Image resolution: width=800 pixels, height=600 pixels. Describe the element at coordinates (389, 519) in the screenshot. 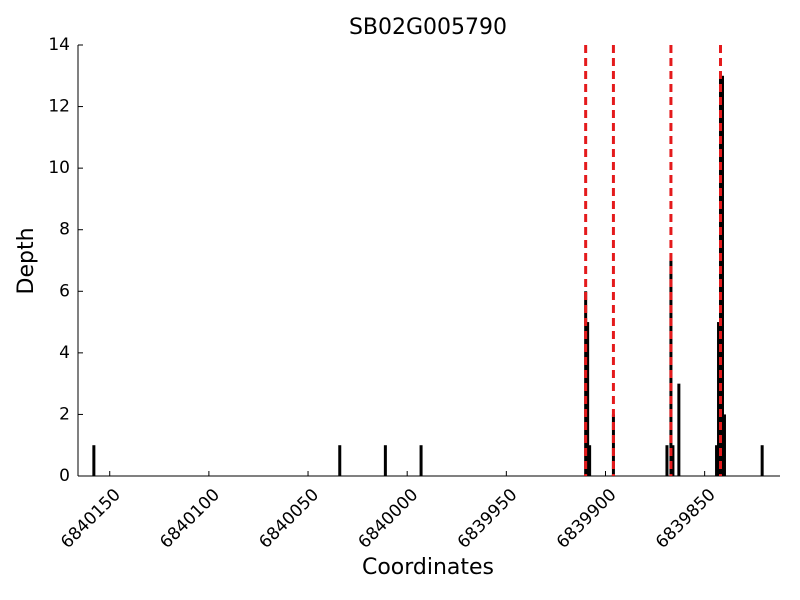

I see `x-tick-label: 6840000` at that location.